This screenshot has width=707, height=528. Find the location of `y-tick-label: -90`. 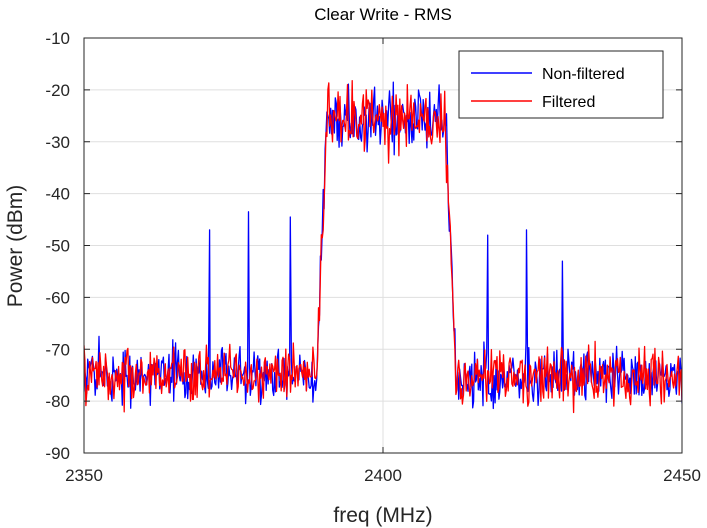

y-tick-label: -90 is located at coordinates (57, 453).